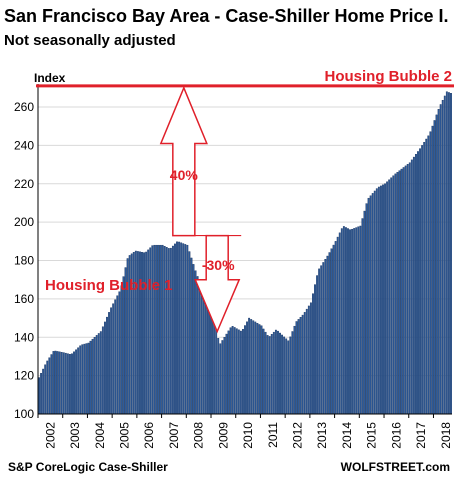 This screenshot has width=460, height=481. Describe the element at coordinates (223, 435) in the screenshot. I see `x-tick-label: 2009` at that location.